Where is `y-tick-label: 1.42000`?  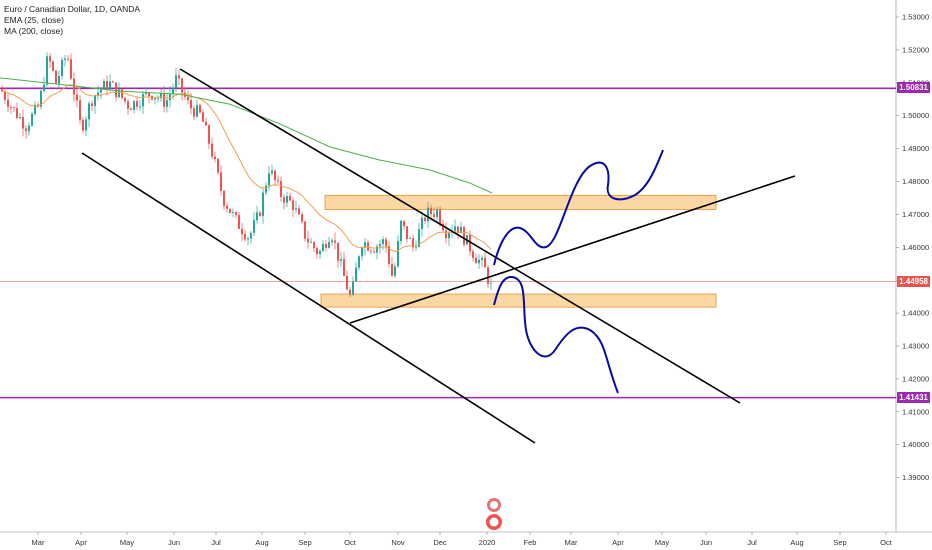
y-tick-label: 1.42000 is located at coordinates (915, 378).